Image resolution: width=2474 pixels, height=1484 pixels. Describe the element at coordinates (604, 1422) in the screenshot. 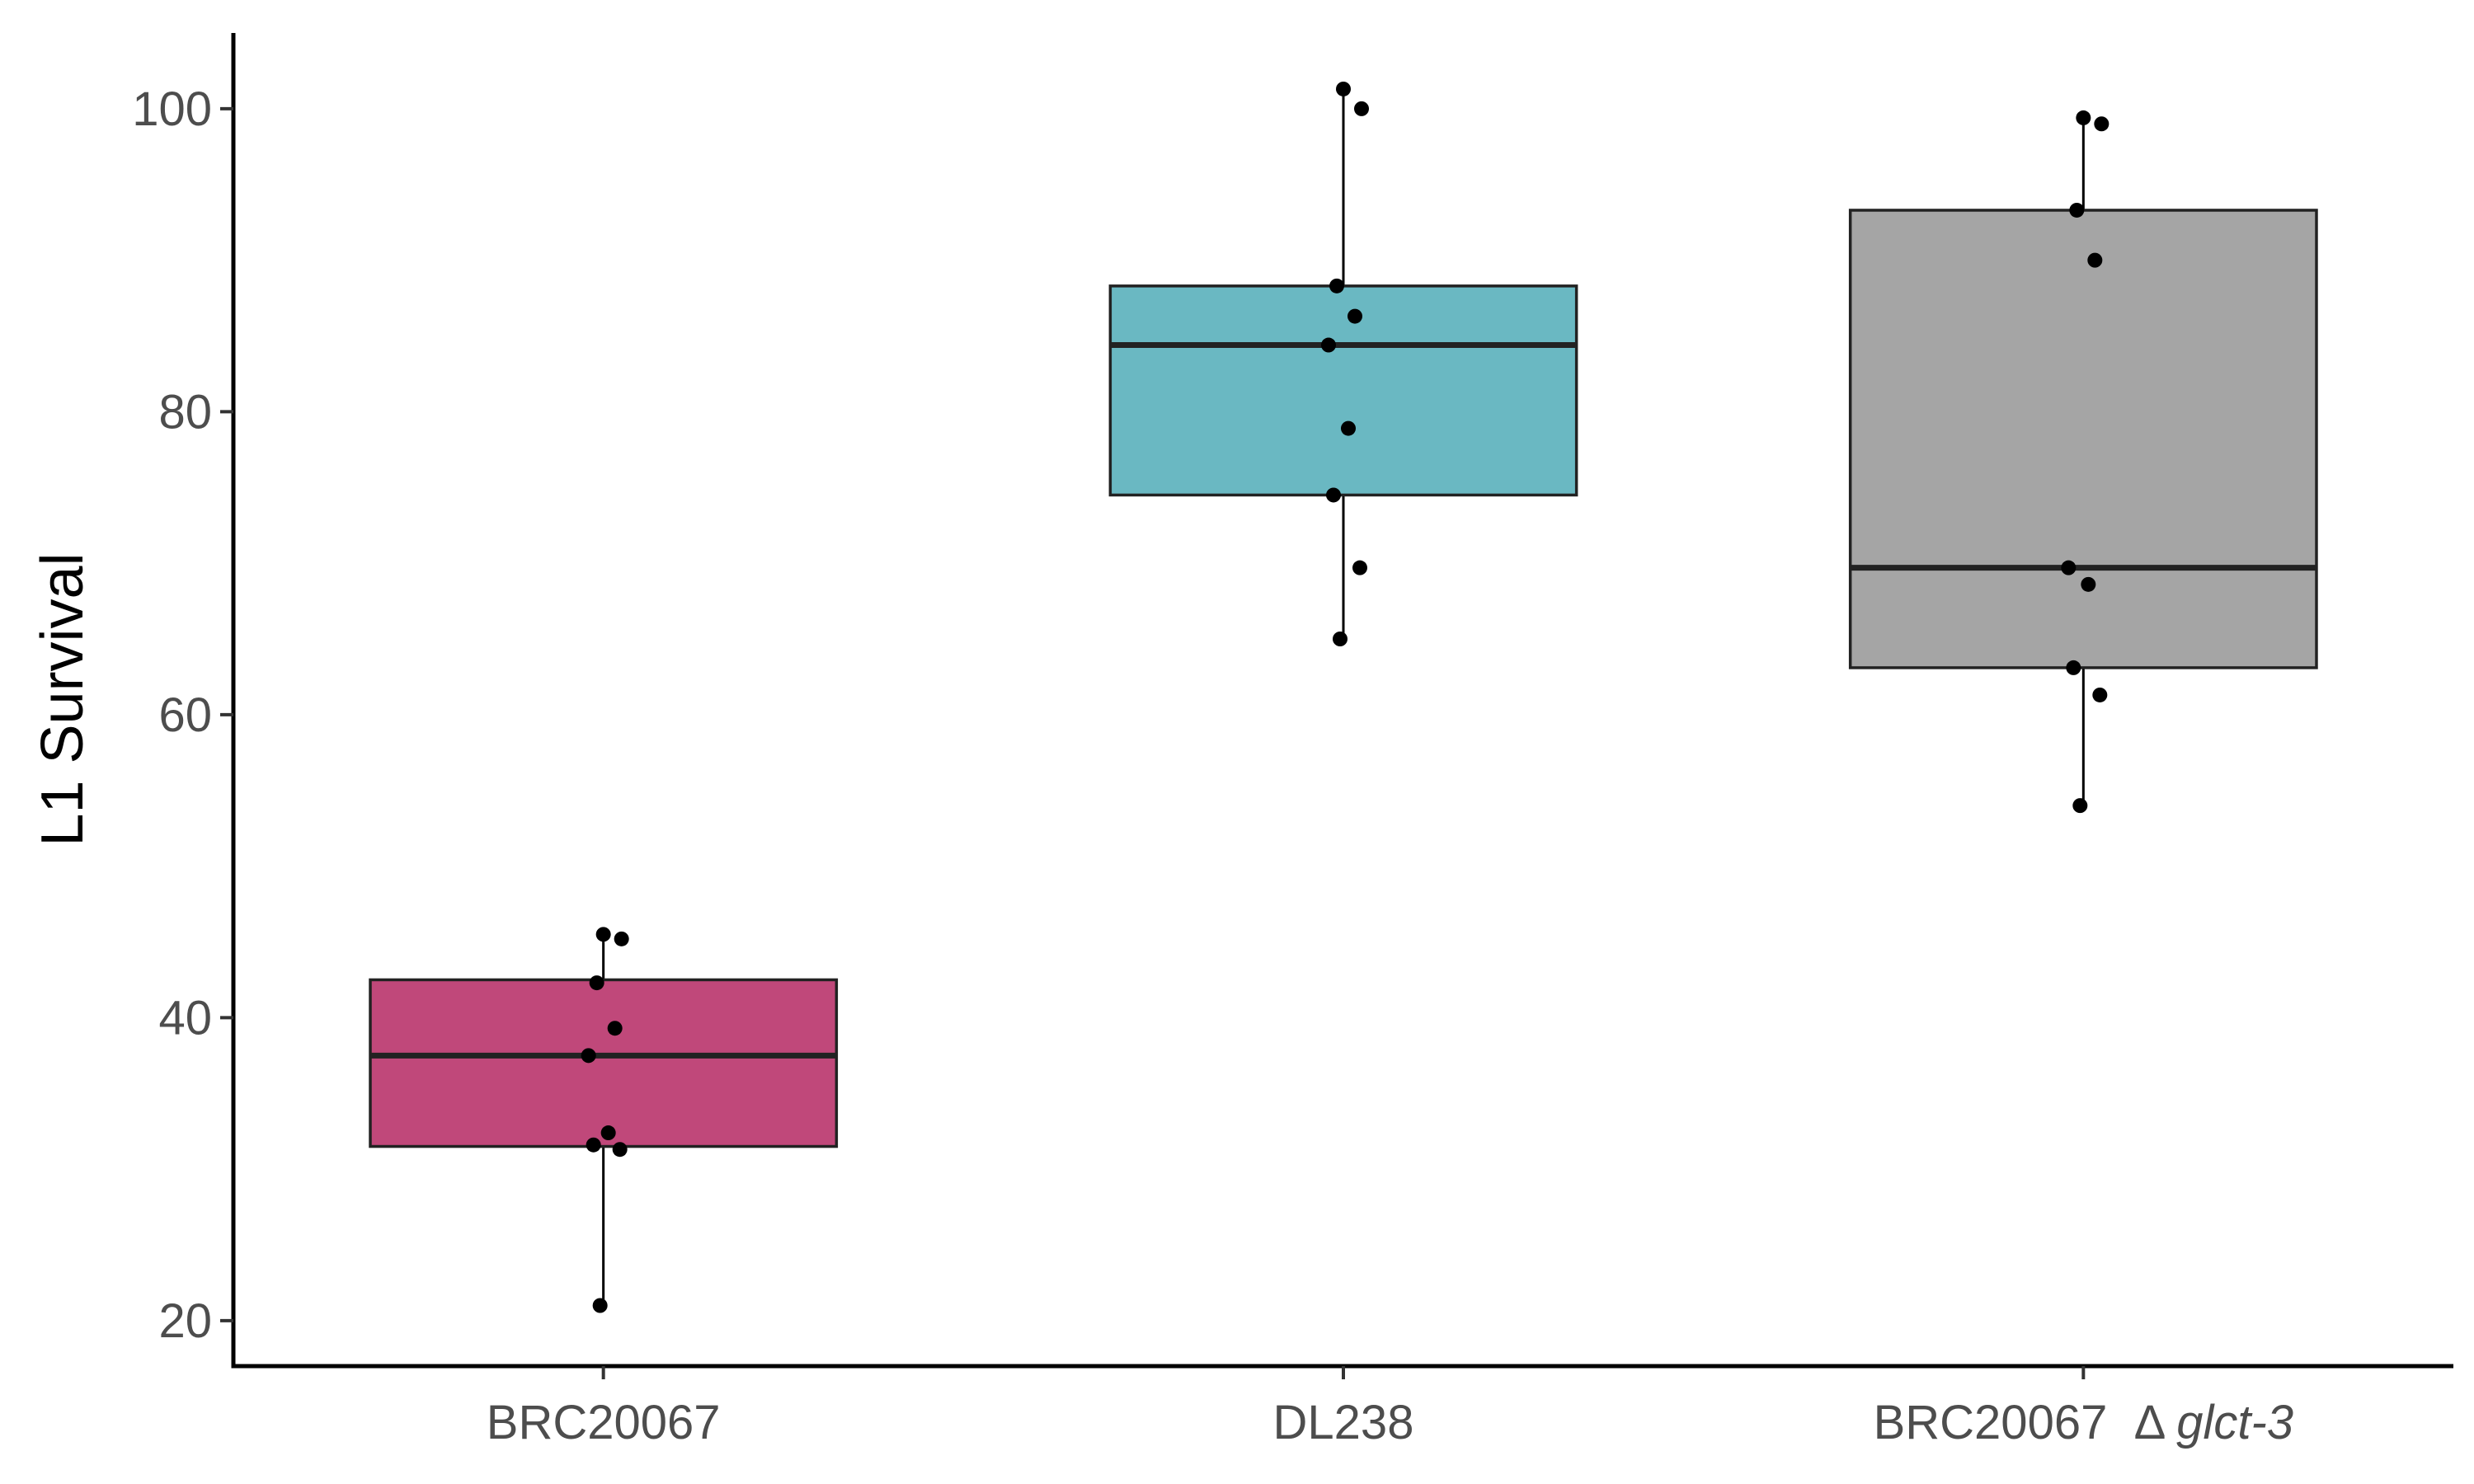

I see `x-tick-label: BRC20067` at that location.